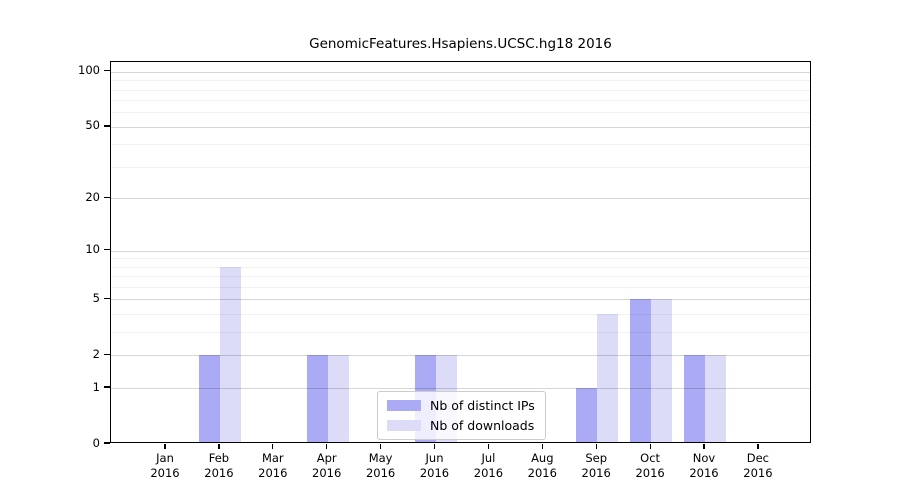  I want to click on x-tick-year-jun: 2016, so click(434, 473).